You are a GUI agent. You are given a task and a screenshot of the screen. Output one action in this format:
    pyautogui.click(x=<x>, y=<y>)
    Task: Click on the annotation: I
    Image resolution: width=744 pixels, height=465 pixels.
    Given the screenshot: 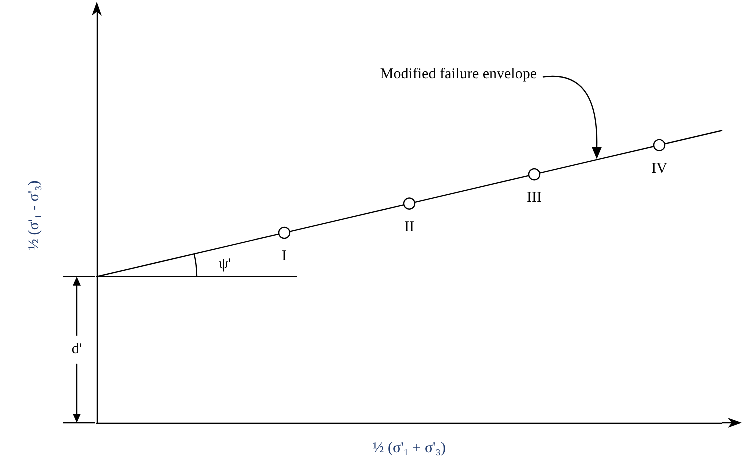 What is the action you would take?
    pyautogui.click(x=284, y=256)
    